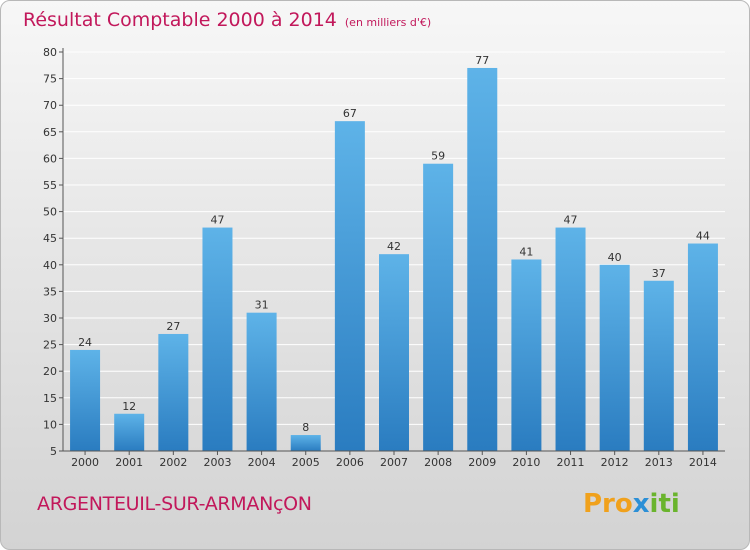 This screenshot has width=750, height=550. What do you see at coordinates (85, 462) in the screenshot?
I see `x-tick-label: 2000` at bounding box center [85, 462].